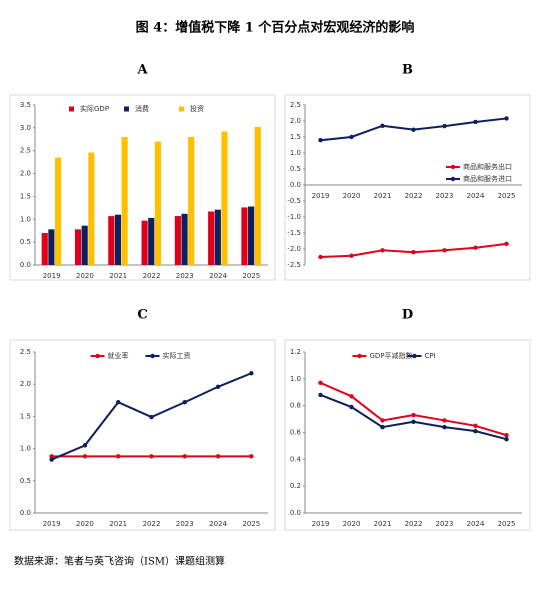 This screenshot has width=550, height=607. I want to click on source: 数据来源：笔者与英飞咨询（ISM）课题组测算, so click(119, 561).